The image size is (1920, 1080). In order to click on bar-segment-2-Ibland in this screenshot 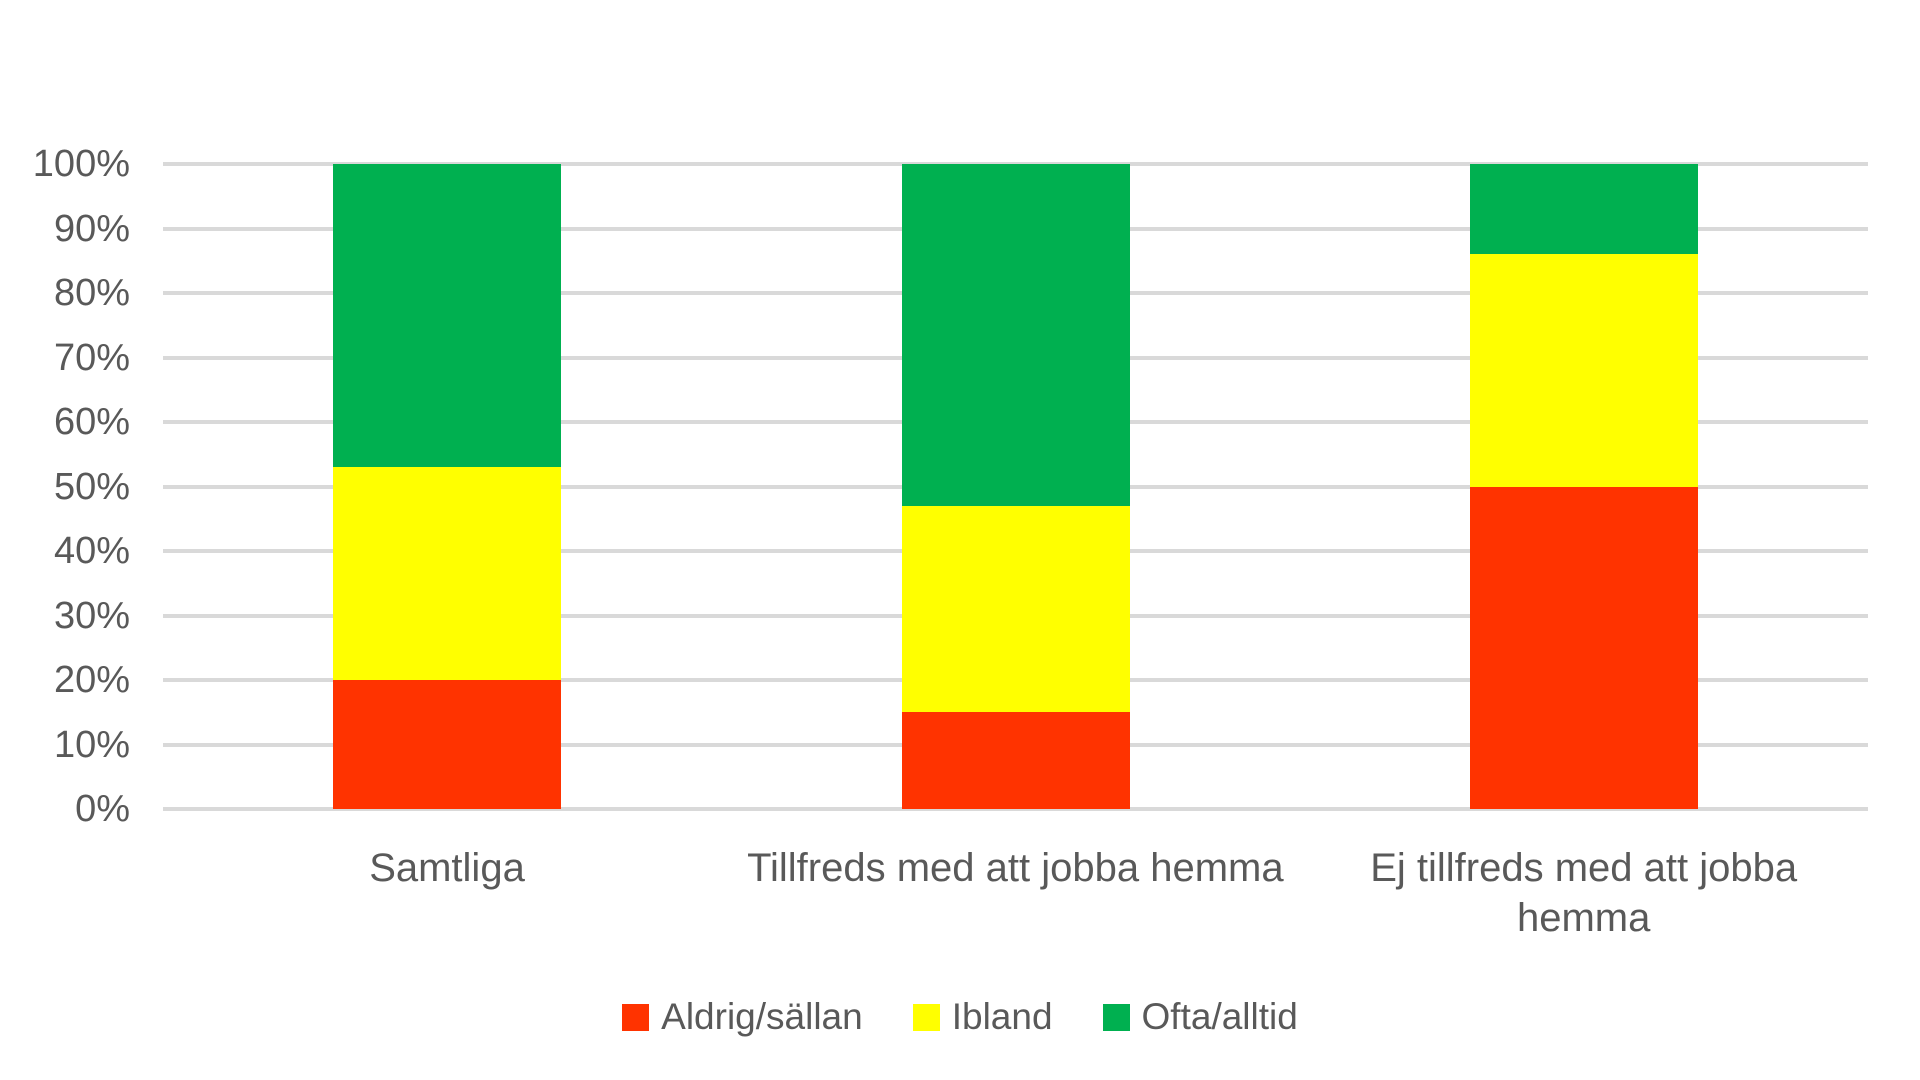, I will do `click(1015, 609)`.